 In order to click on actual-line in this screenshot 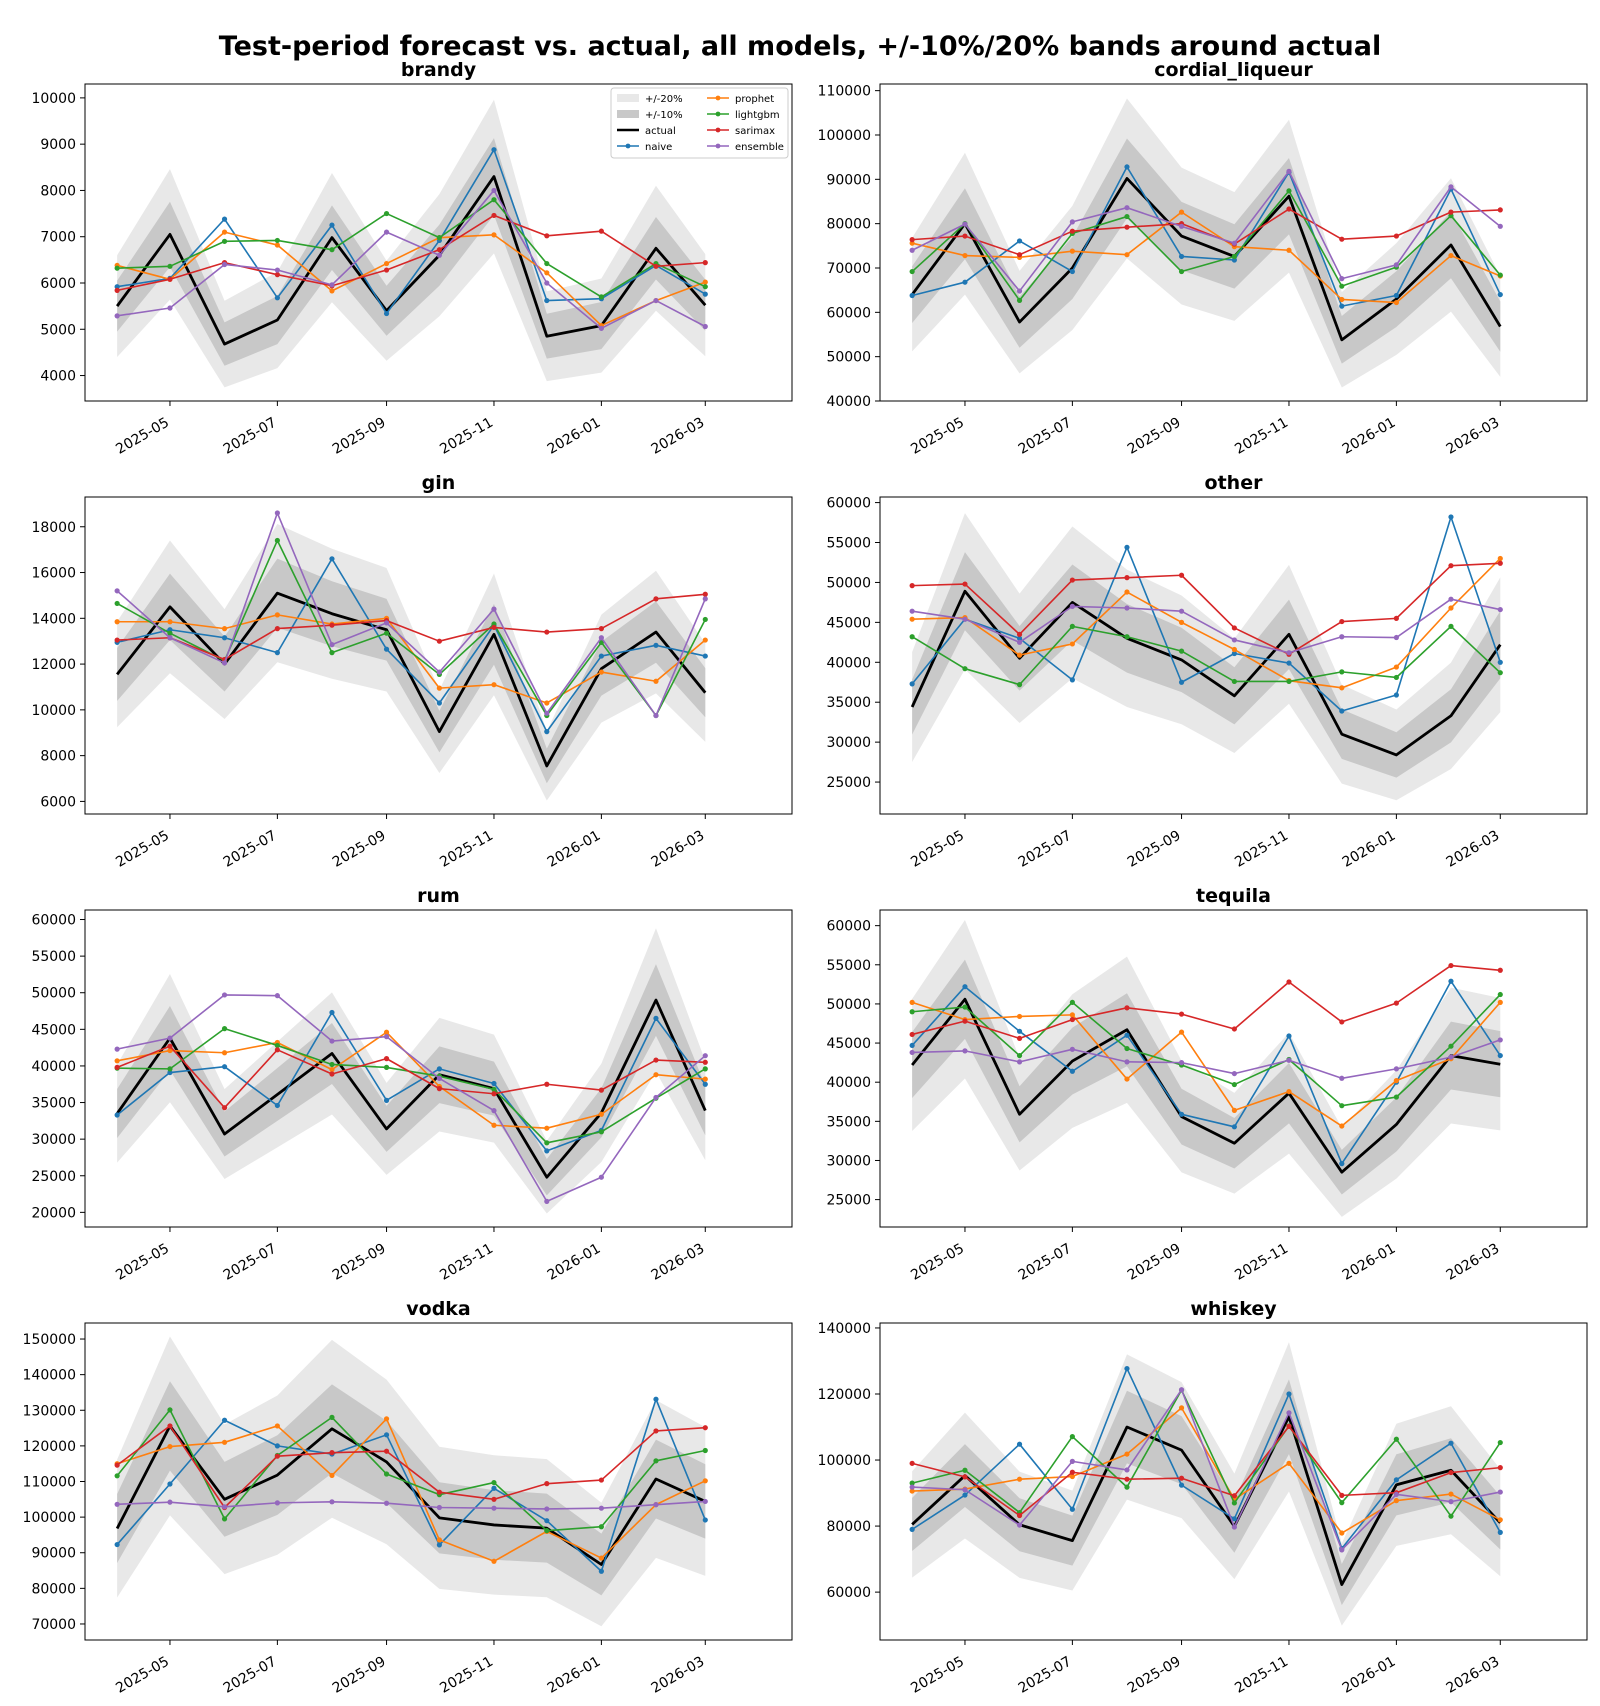, I will do `click(1206, 259)`.